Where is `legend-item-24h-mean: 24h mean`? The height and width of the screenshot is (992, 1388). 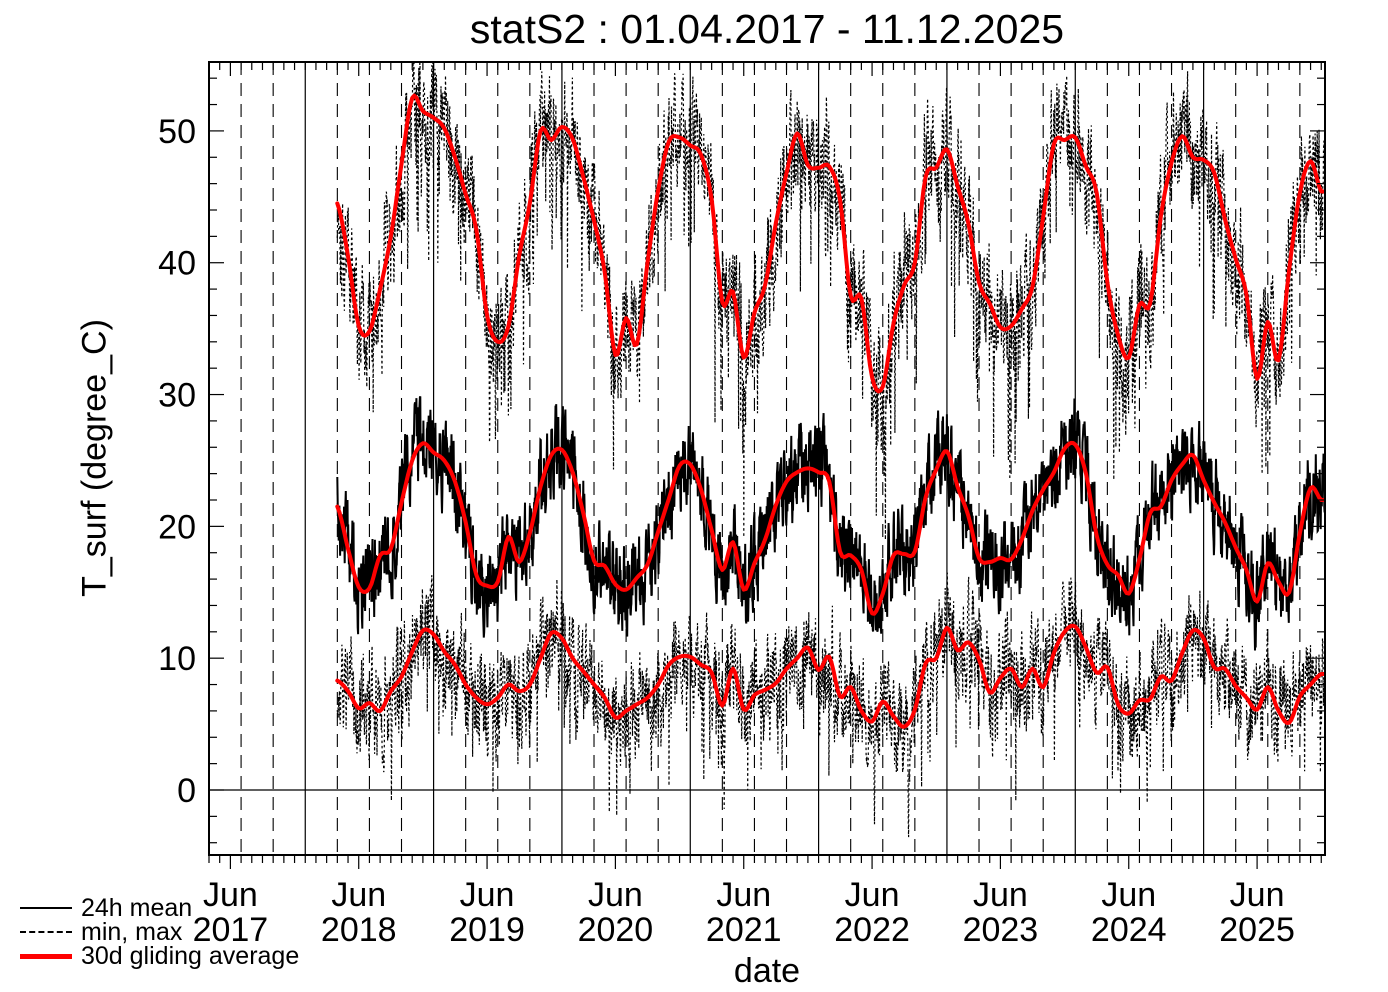 legend-item-24h-mean: 24h mean is located at coordinates (159, 908).